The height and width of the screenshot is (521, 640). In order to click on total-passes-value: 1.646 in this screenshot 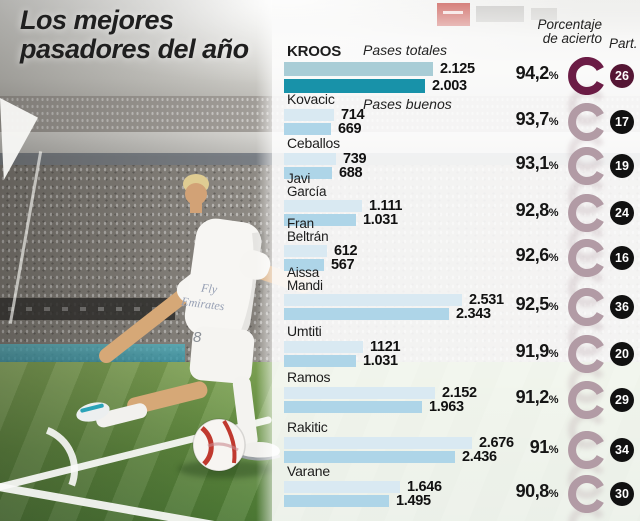, I will do `click(424, 487)`.